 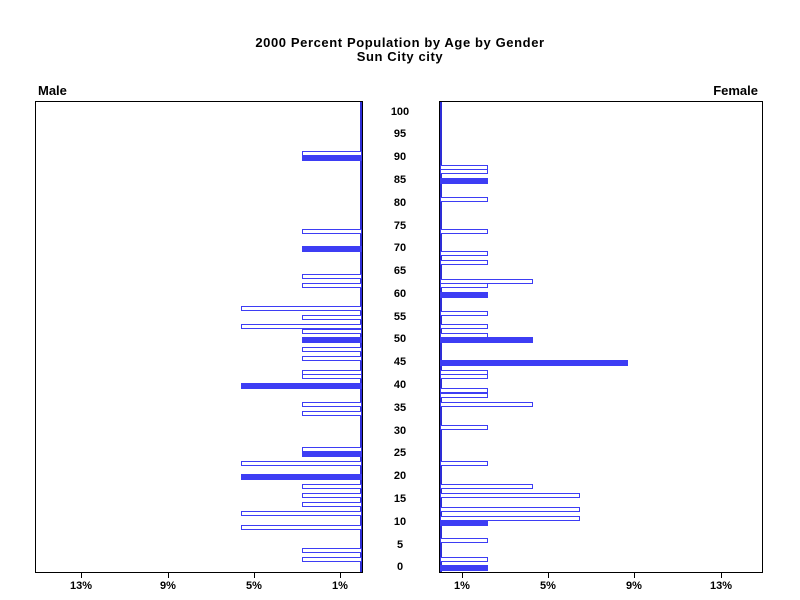 What do you see at coordinates (400, 180) in the screenshot?
I see `age-tick-label-85: 85` at bounding box center [400, 180].